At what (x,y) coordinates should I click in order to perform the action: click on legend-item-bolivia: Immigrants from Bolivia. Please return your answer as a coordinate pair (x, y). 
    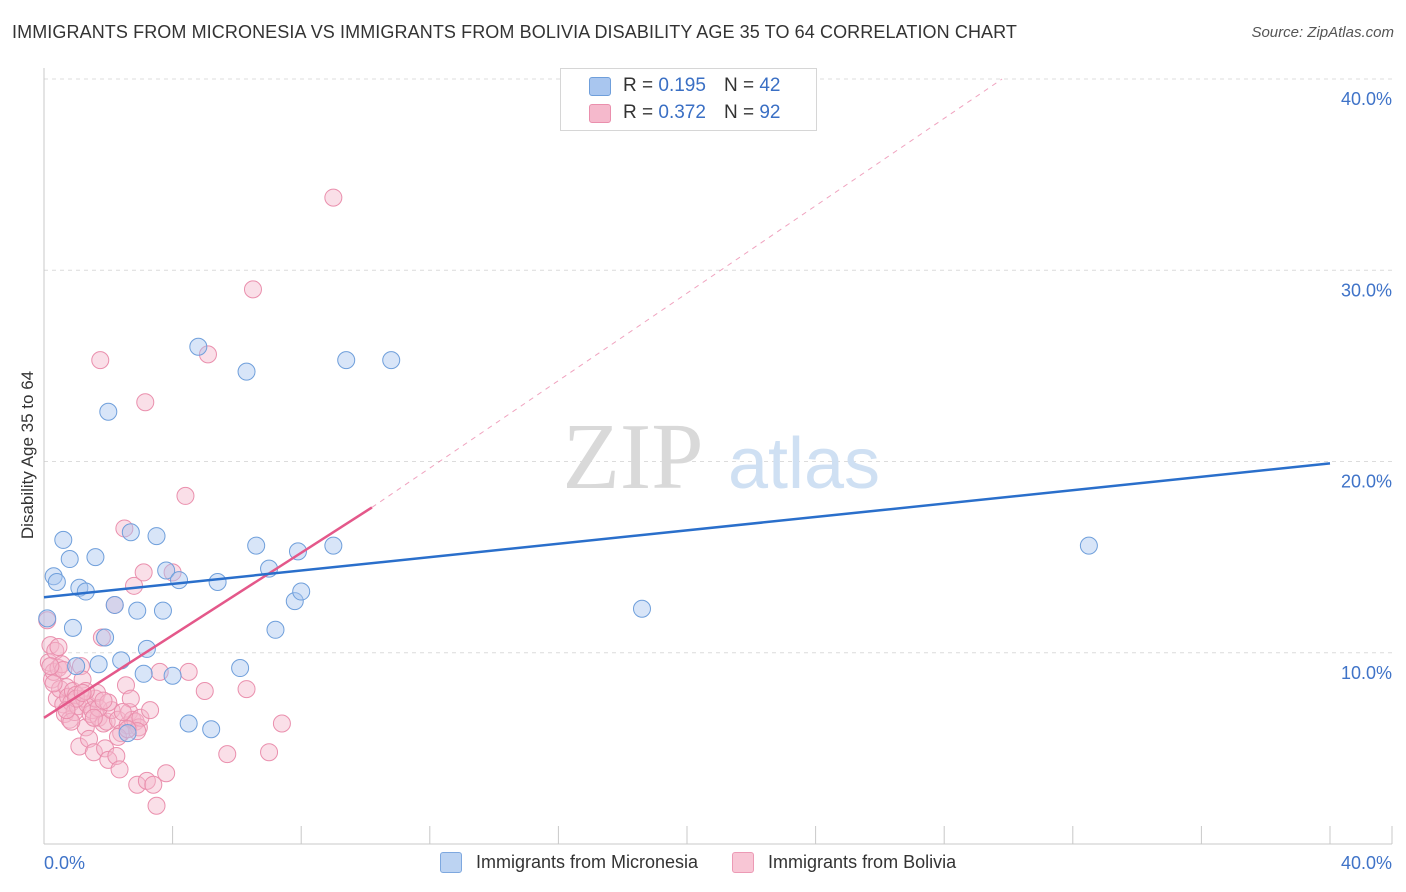
    Looking at the image, I should click on (844, 862).